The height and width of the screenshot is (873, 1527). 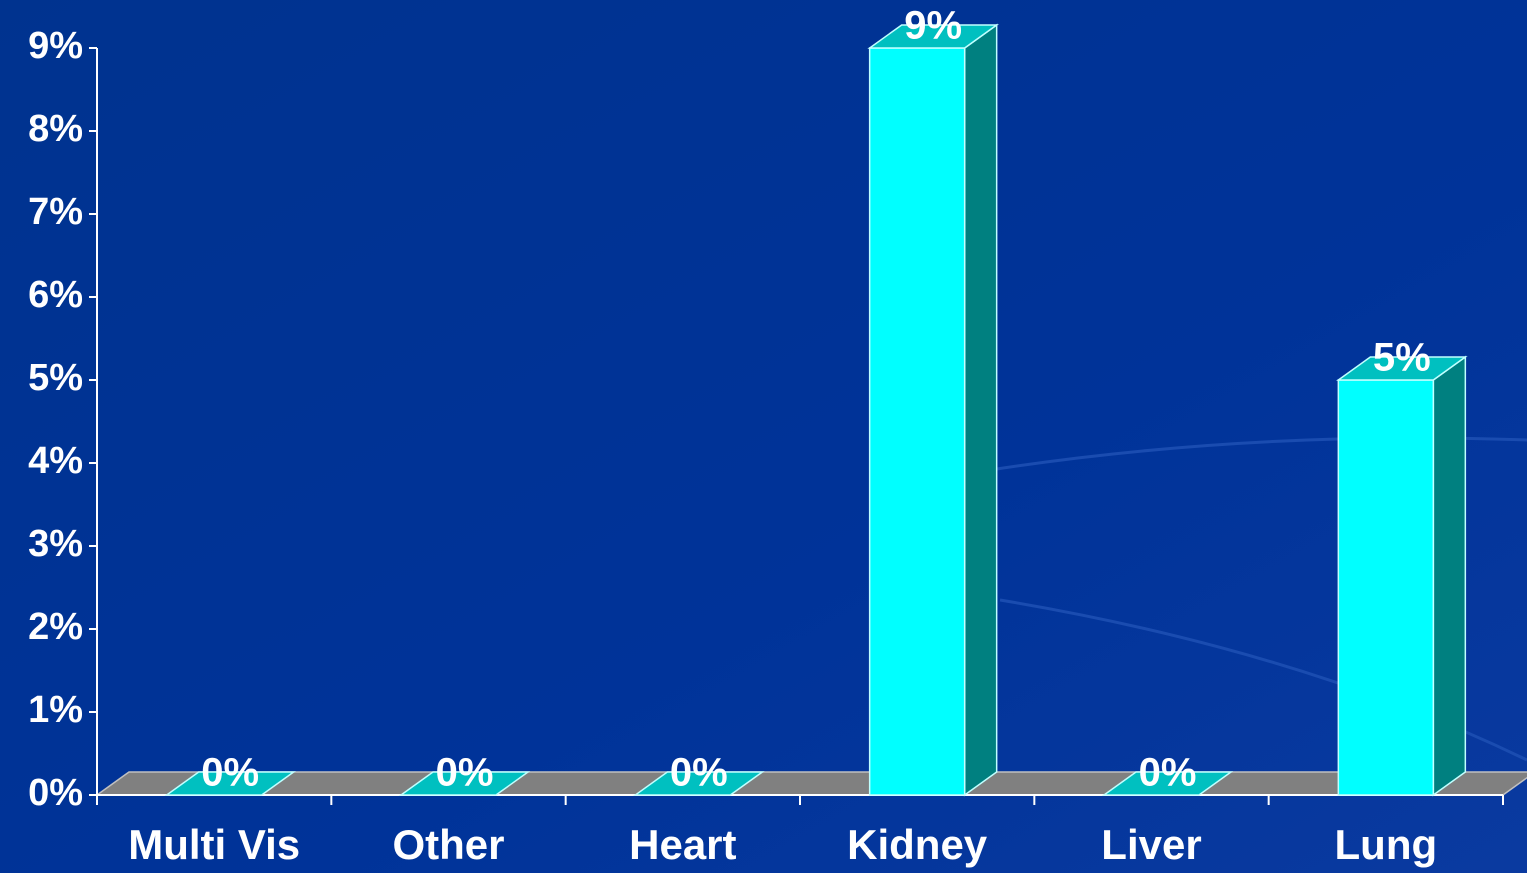 I want to click on x-tick-label: Kidney, so click(x=917, y=844).